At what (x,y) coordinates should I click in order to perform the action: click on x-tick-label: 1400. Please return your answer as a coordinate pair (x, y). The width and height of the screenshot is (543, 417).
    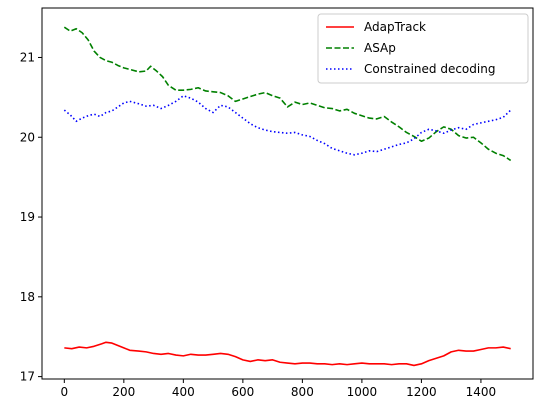
    Looking at the image, I should click on (481, 392).